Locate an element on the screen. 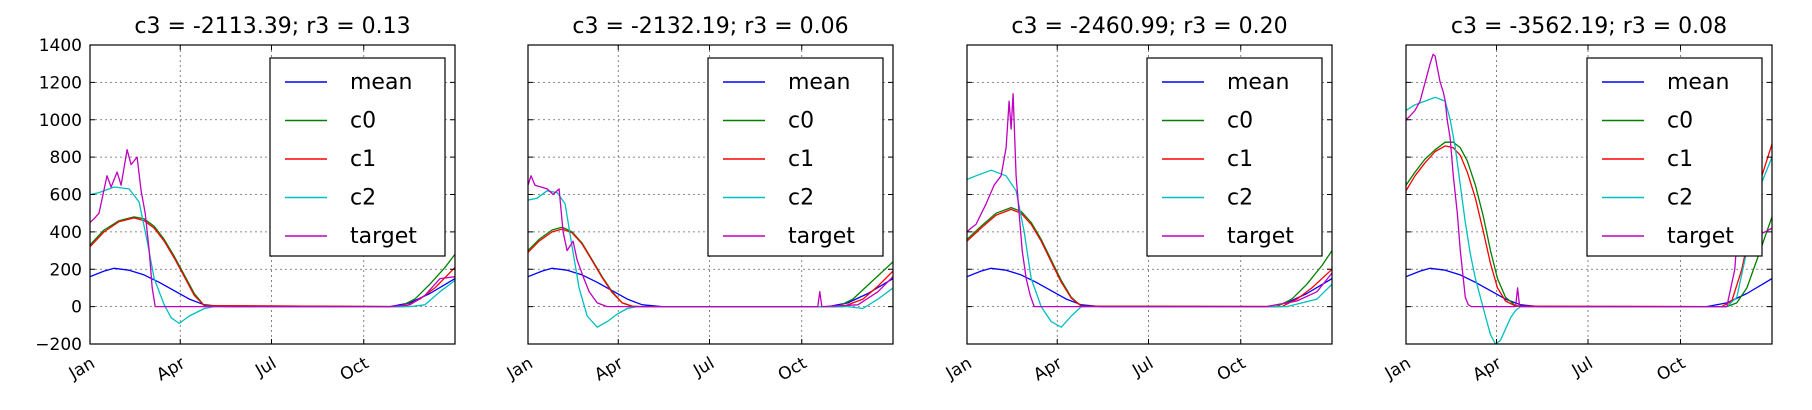 This screenshot has width=1812, height=410. y-tick-label: −200 is located at coordinates (58, 345).